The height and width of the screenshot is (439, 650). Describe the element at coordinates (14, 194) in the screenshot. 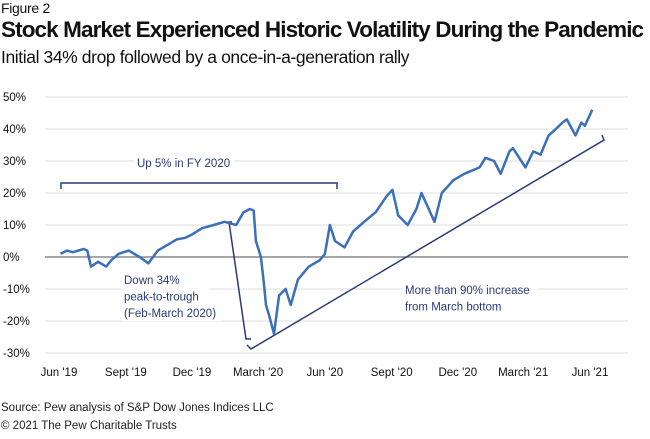

I see `y-tick-label: 20%` at that location.